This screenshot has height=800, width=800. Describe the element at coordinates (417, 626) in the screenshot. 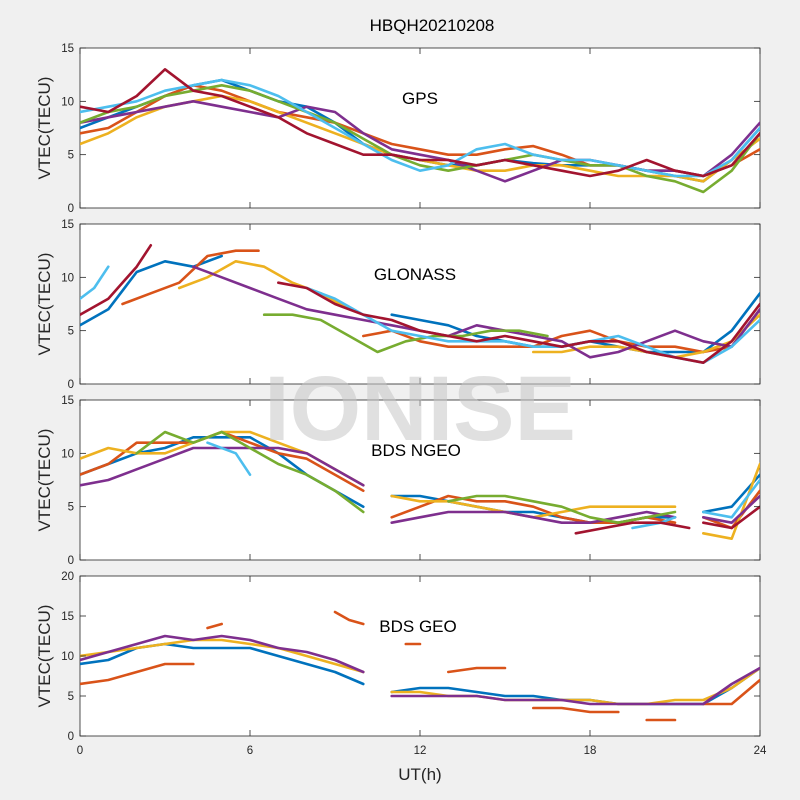

I see `panel-label: BDS GEO` at that location.